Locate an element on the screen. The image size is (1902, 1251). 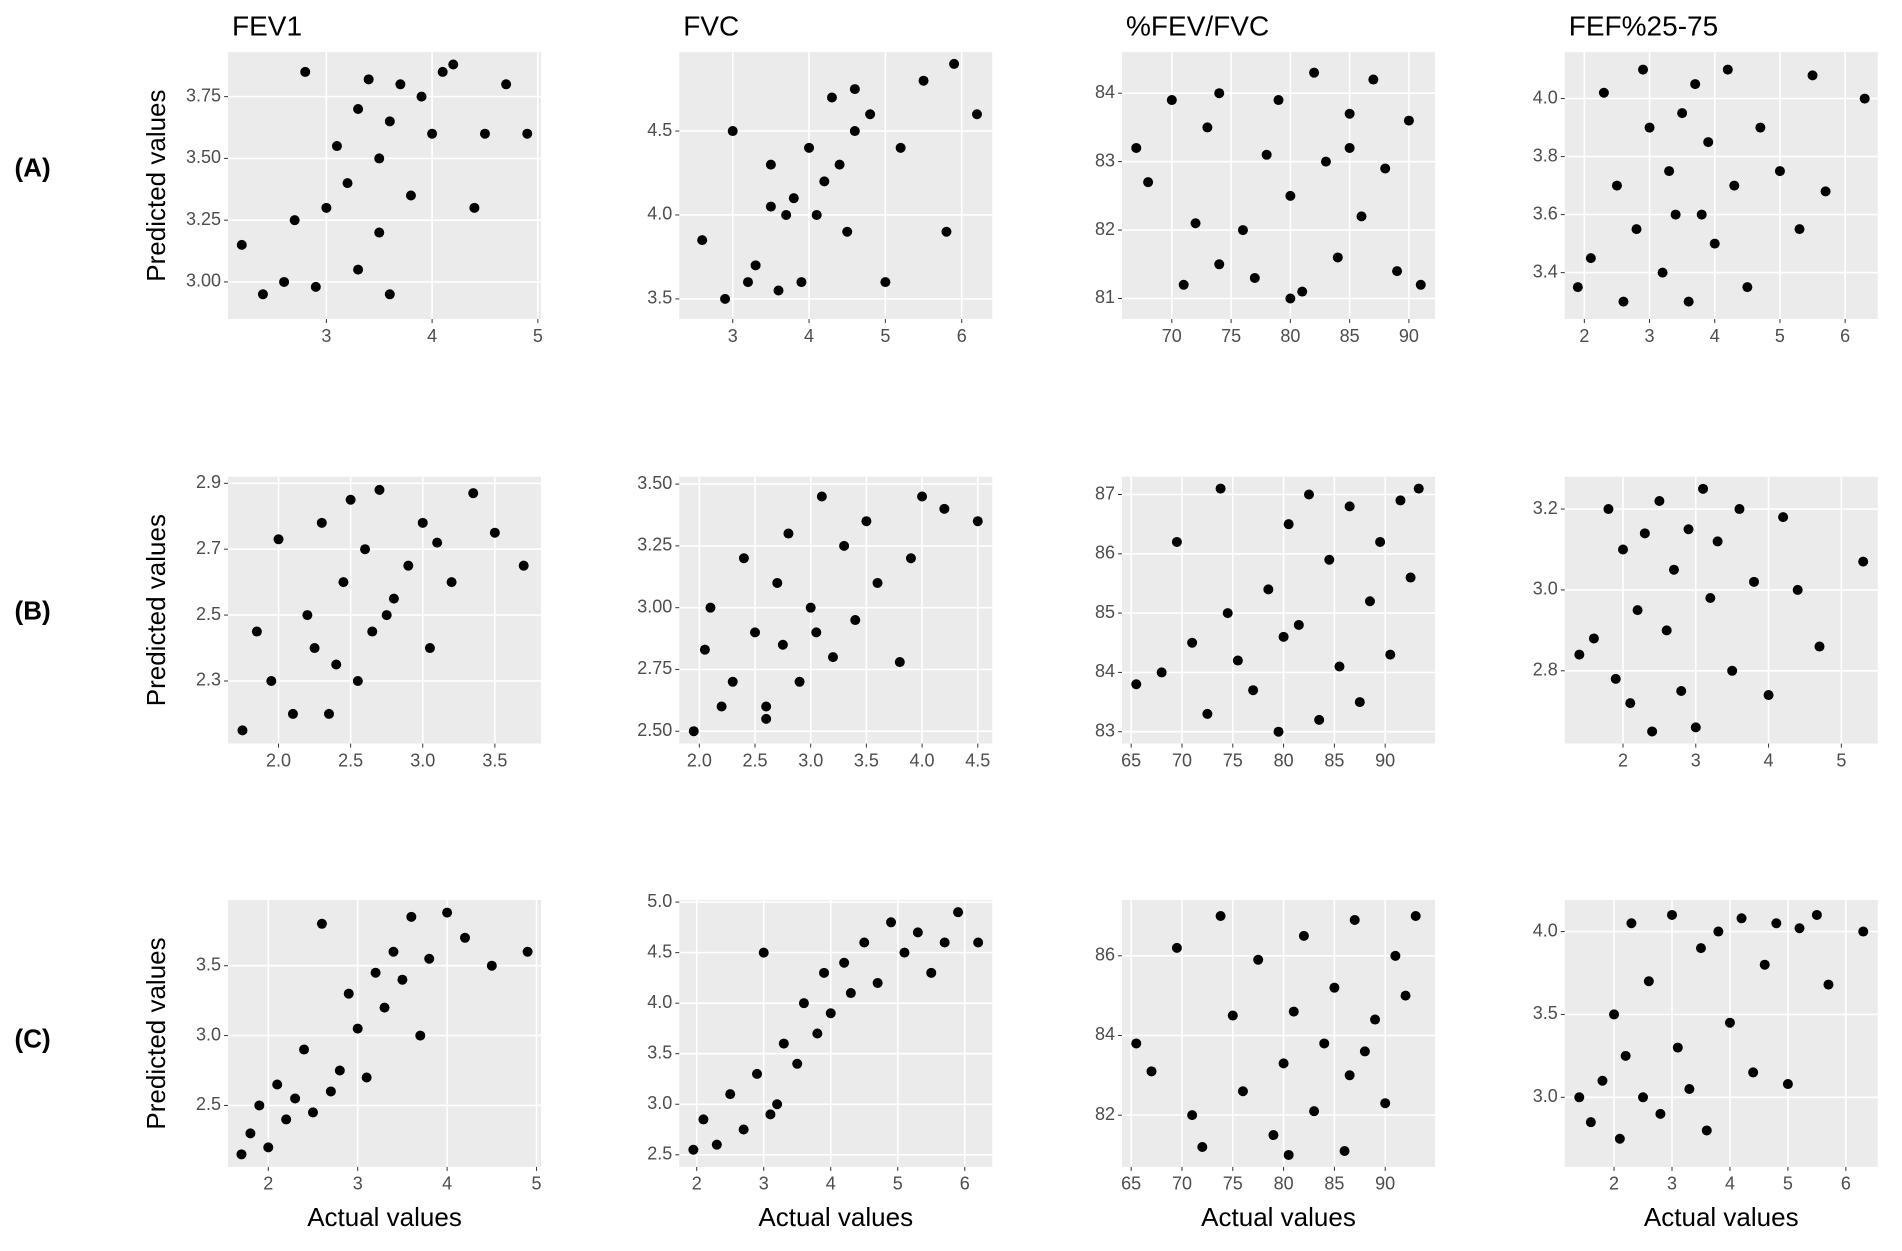
y-tick-label: 84 is located at coordinates (1105, 1034).